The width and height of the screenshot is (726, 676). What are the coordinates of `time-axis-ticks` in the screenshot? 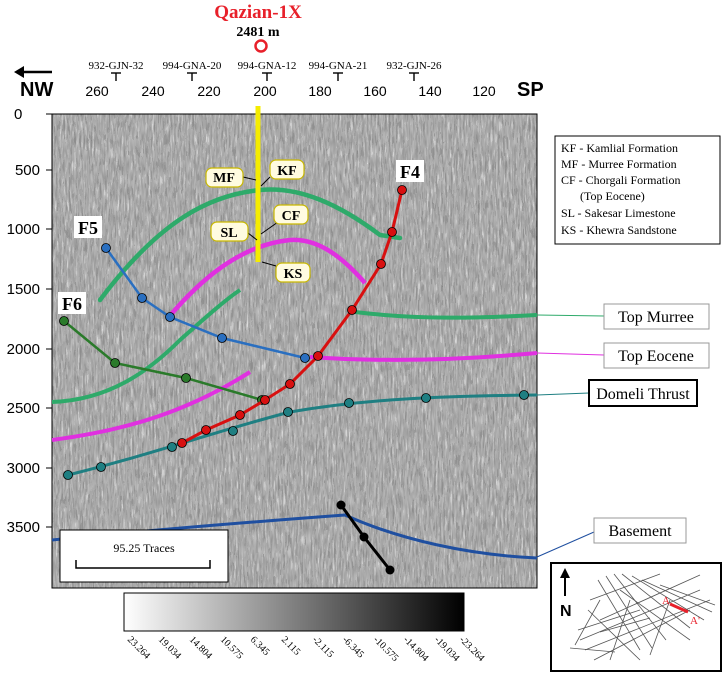 It's located at (49, 320).